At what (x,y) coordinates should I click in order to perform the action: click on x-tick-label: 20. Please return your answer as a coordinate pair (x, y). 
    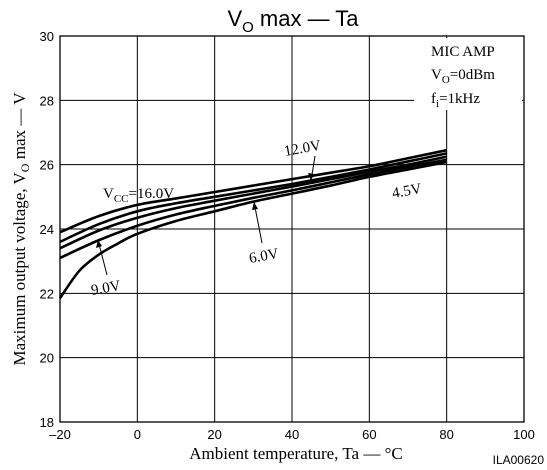
    Looking at the image, I should click on (214, 434).